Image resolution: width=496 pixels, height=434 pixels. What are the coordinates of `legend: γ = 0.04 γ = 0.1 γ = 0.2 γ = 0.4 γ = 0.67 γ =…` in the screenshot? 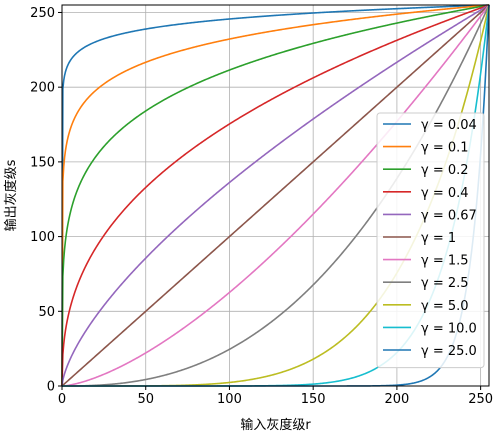 It's located at (430, 240).